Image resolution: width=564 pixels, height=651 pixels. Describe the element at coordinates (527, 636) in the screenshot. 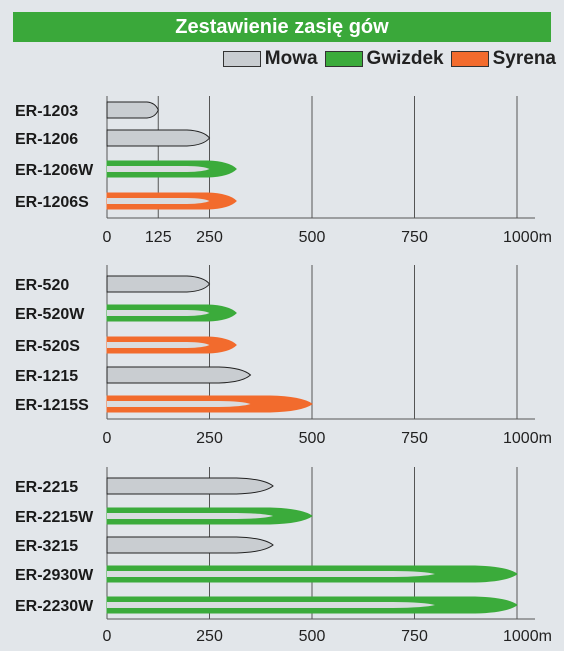

I see `tick-label-3-4: 1000m` at that location.